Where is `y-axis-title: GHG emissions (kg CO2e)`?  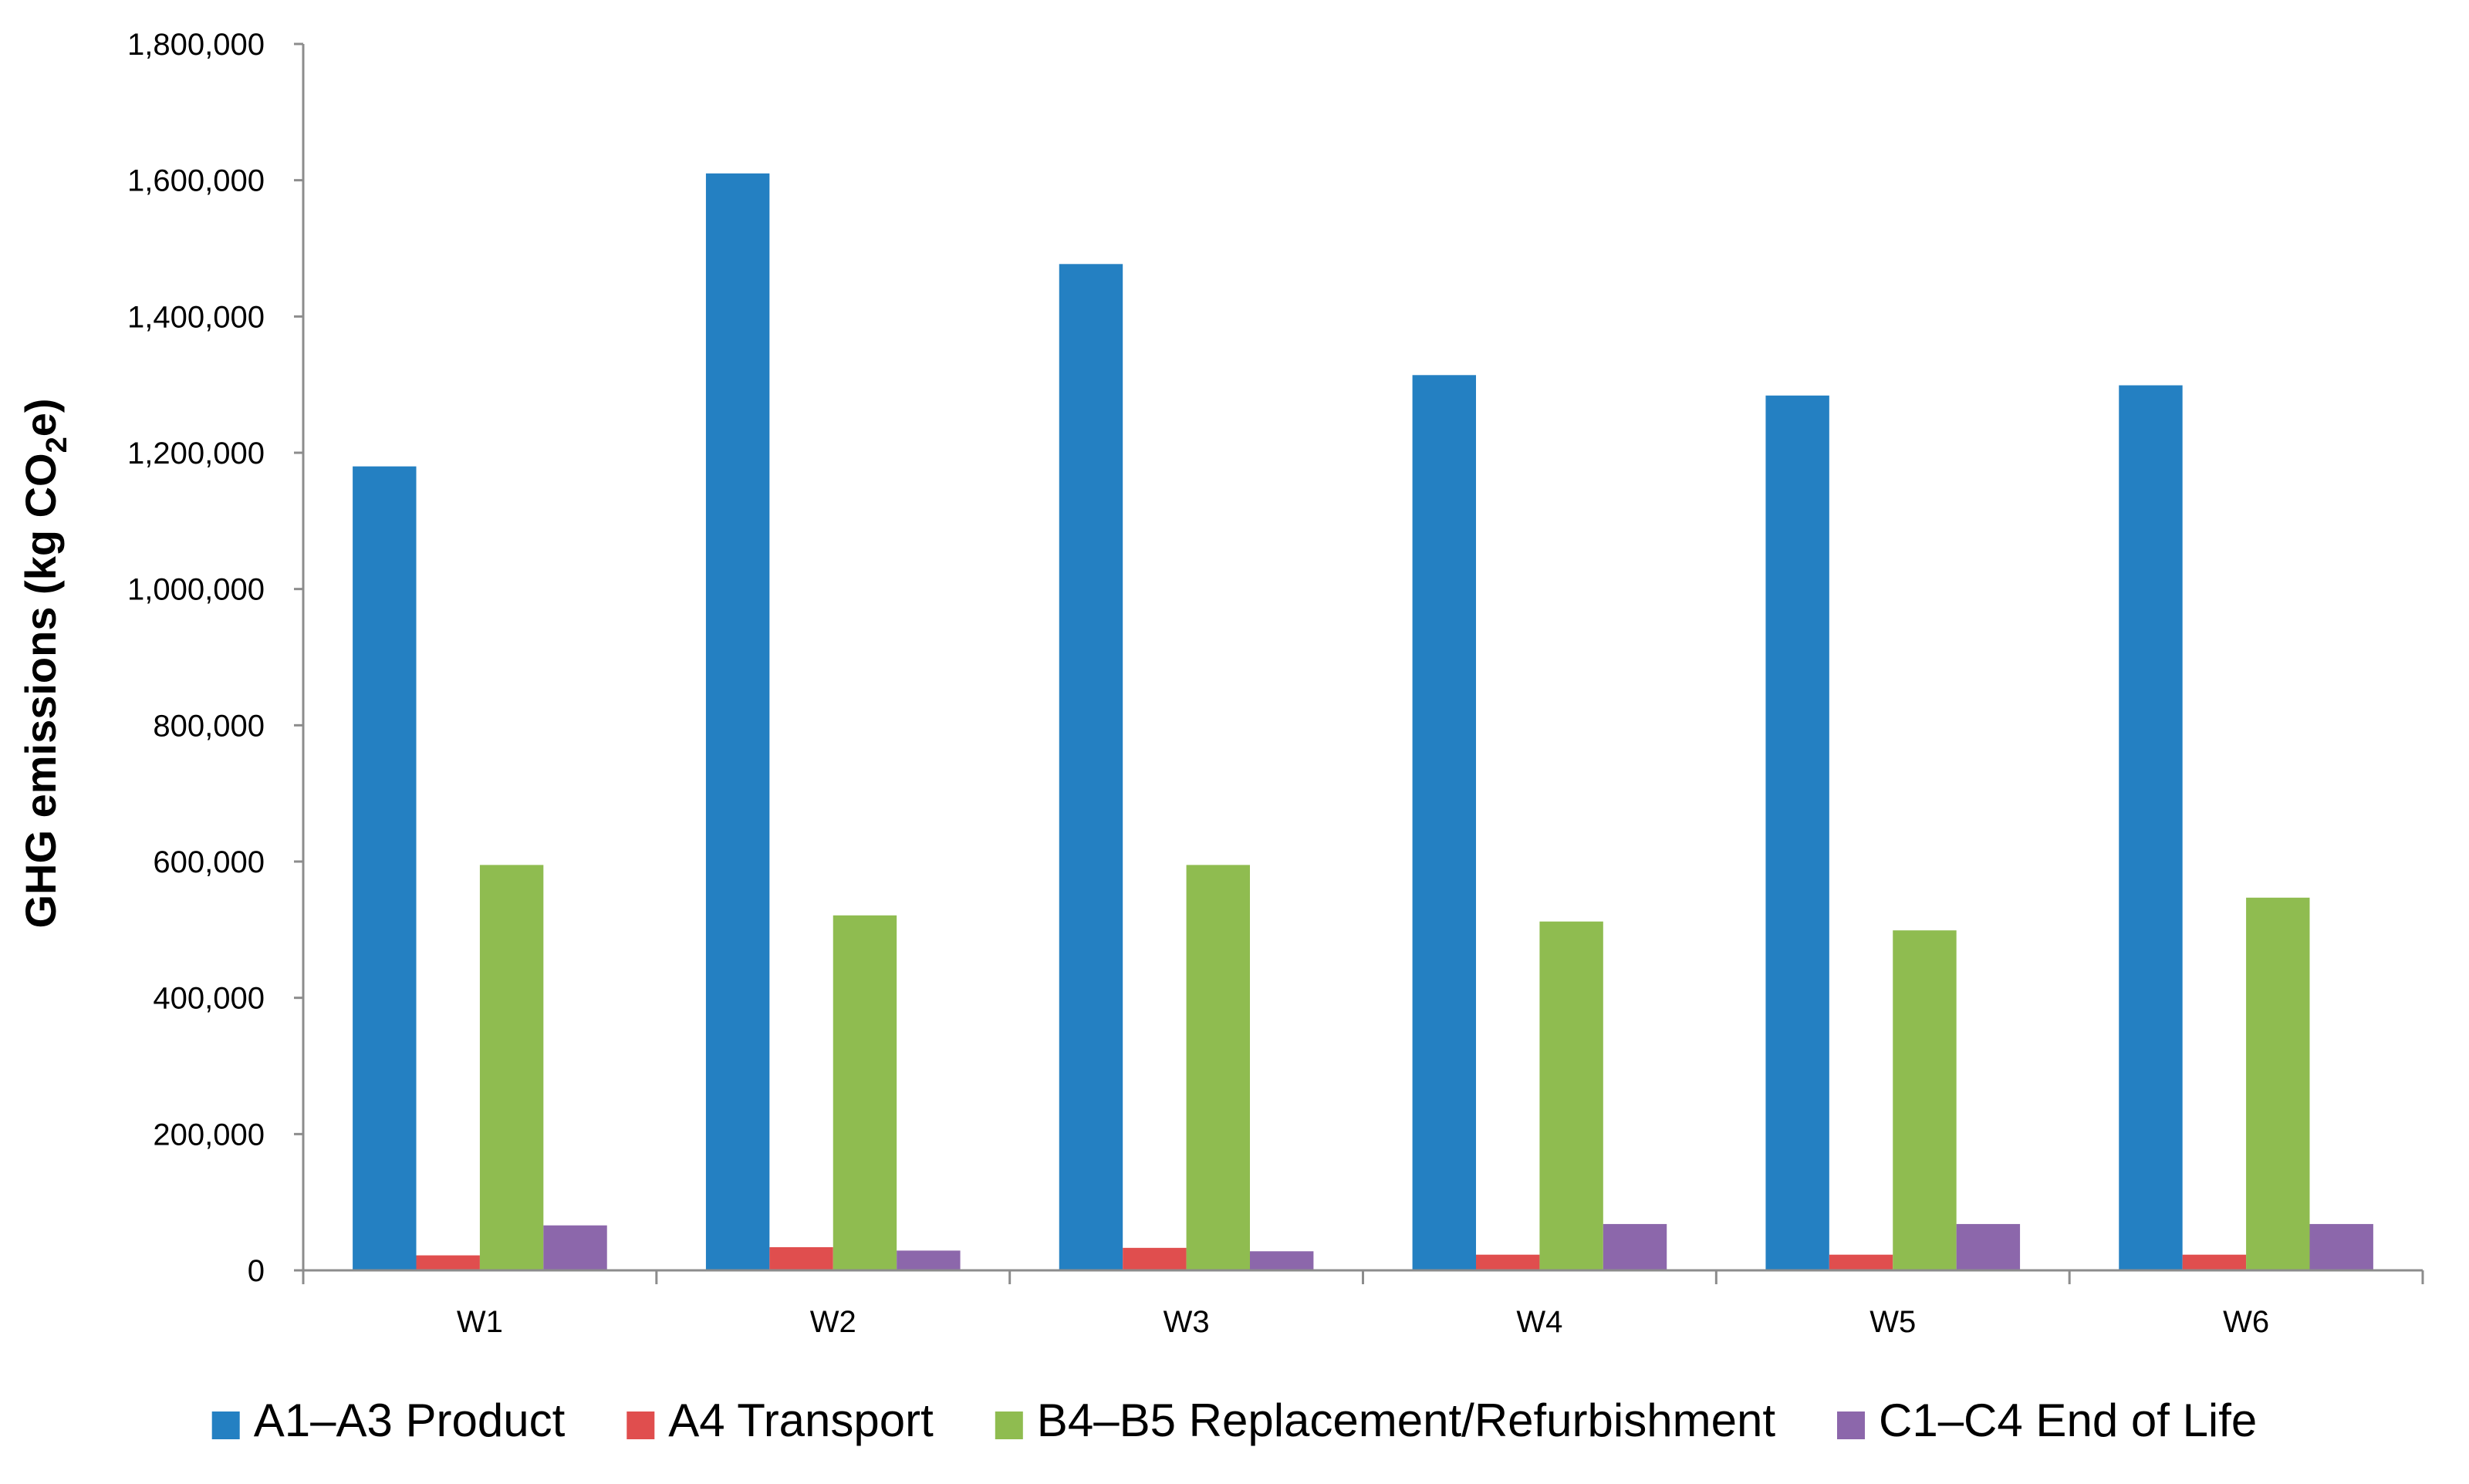
y-axis-title: GHG emissions (kg CO2e) is located at coordinates (44, 663).